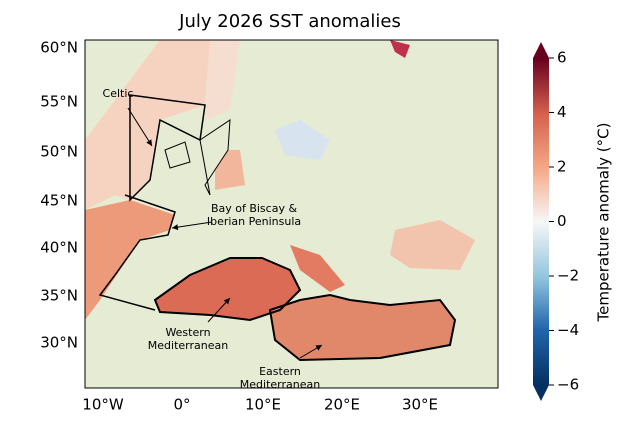 Image resolution: width=640 pixels, height=443 pixels. What do you see at coordinates (59, 248) in the screenshot?
I see `lat-tick-label: 40°N` at bounding box center [59, 248].